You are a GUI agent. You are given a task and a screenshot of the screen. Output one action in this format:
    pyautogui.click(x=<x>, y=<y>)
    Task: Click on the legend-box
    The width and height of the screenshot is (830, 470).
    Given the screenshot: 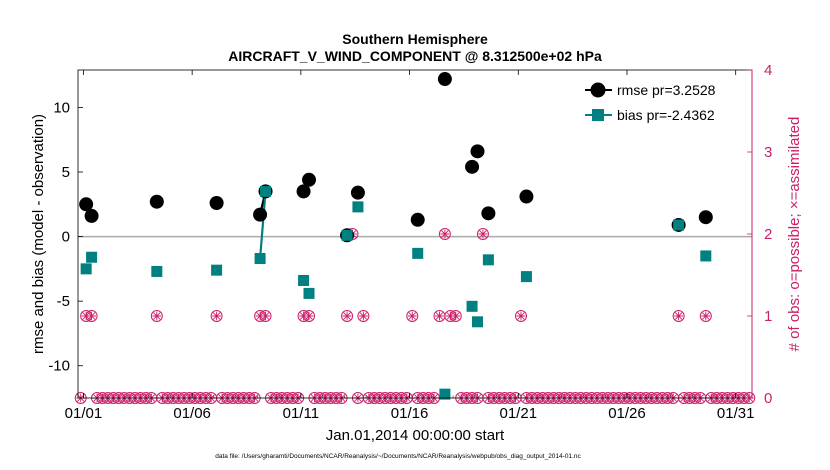 What is the action you would take?
    pyautogui.click(x=663, y=103)
    